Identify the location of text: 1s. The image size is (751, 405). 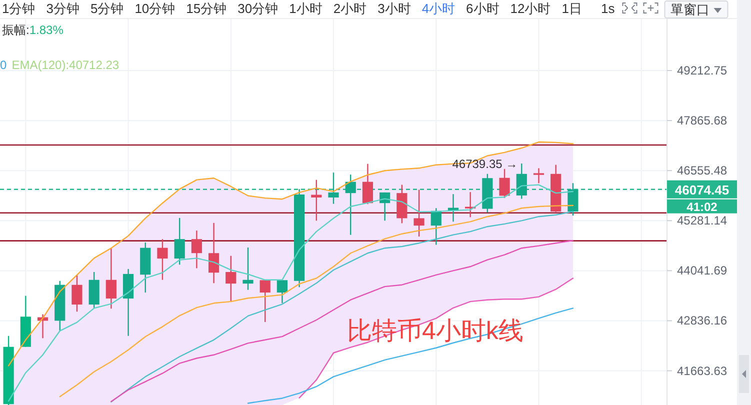
(608, 8).